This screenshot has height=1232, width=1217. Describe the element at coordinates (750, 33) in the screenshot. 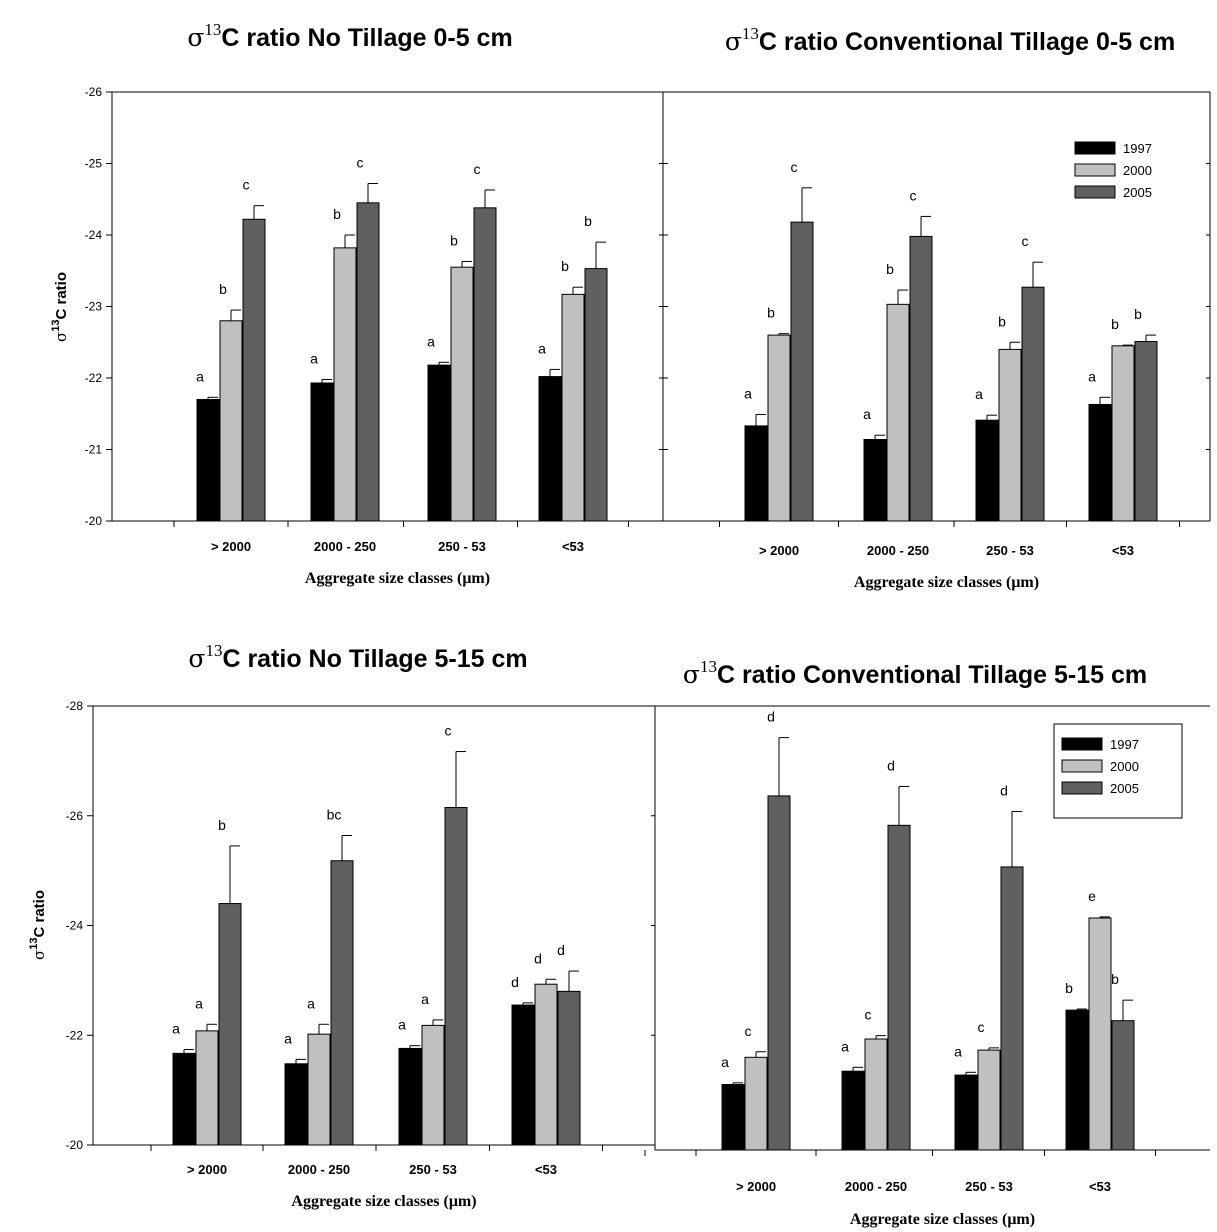

I see `title-superscript: 13` at that location.